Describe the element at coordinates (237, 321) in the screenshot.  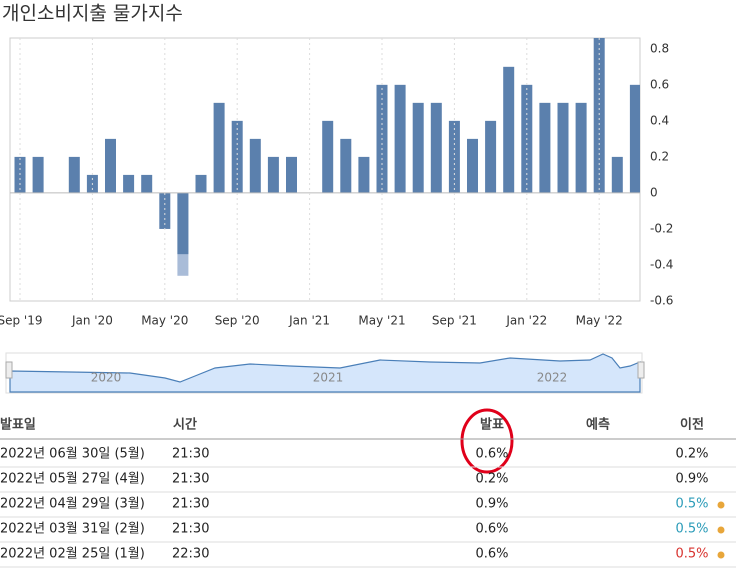
I see `x-tick-label: Sep '20` at that location.